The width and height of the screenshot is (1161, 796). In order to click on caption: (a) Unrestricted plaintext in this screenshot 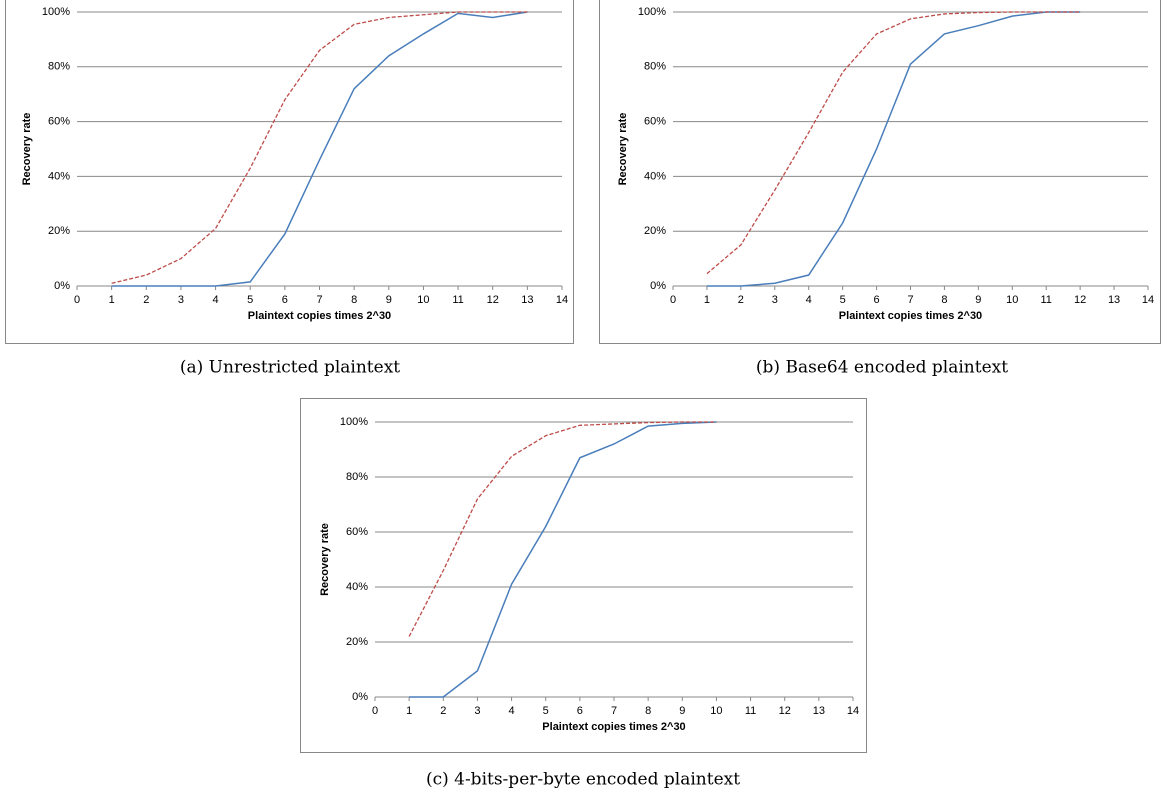, I will do `click(290, 368)`.